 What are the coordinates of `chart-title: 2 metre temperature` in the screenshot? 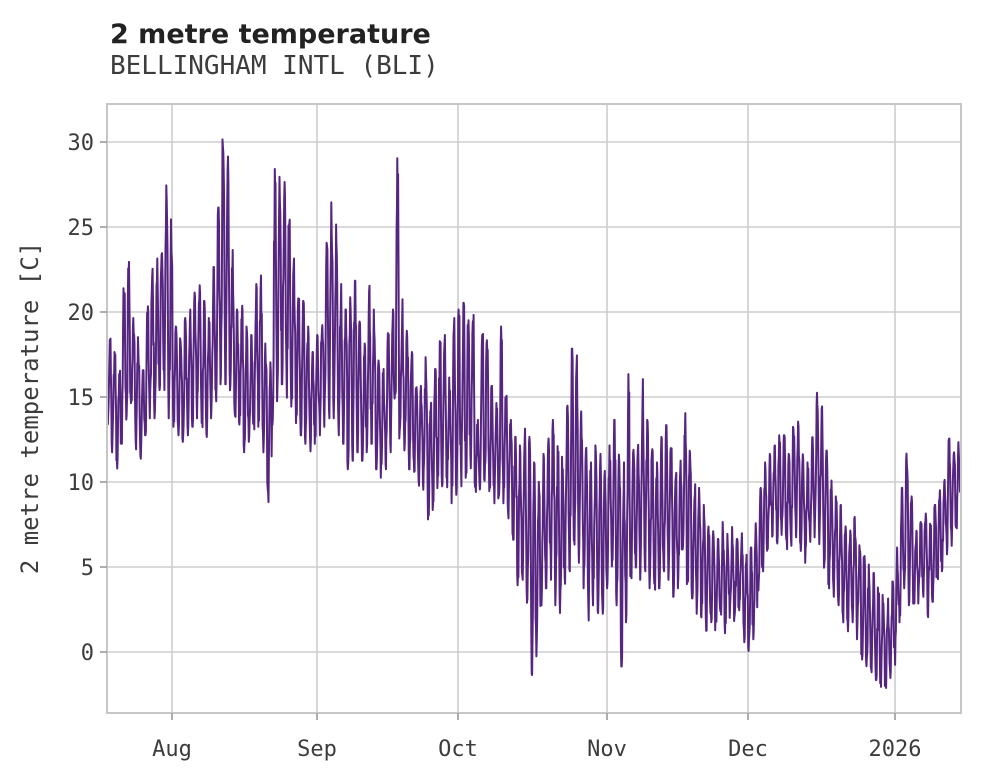 It's located at (270, 34).